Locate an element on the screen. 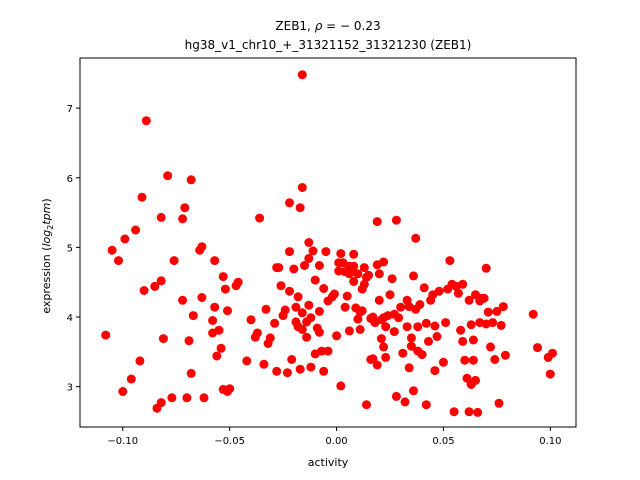 This screenshot has height=480, width=640. y-axis-label-tpm: tpm is located at coordinates (46, 214).